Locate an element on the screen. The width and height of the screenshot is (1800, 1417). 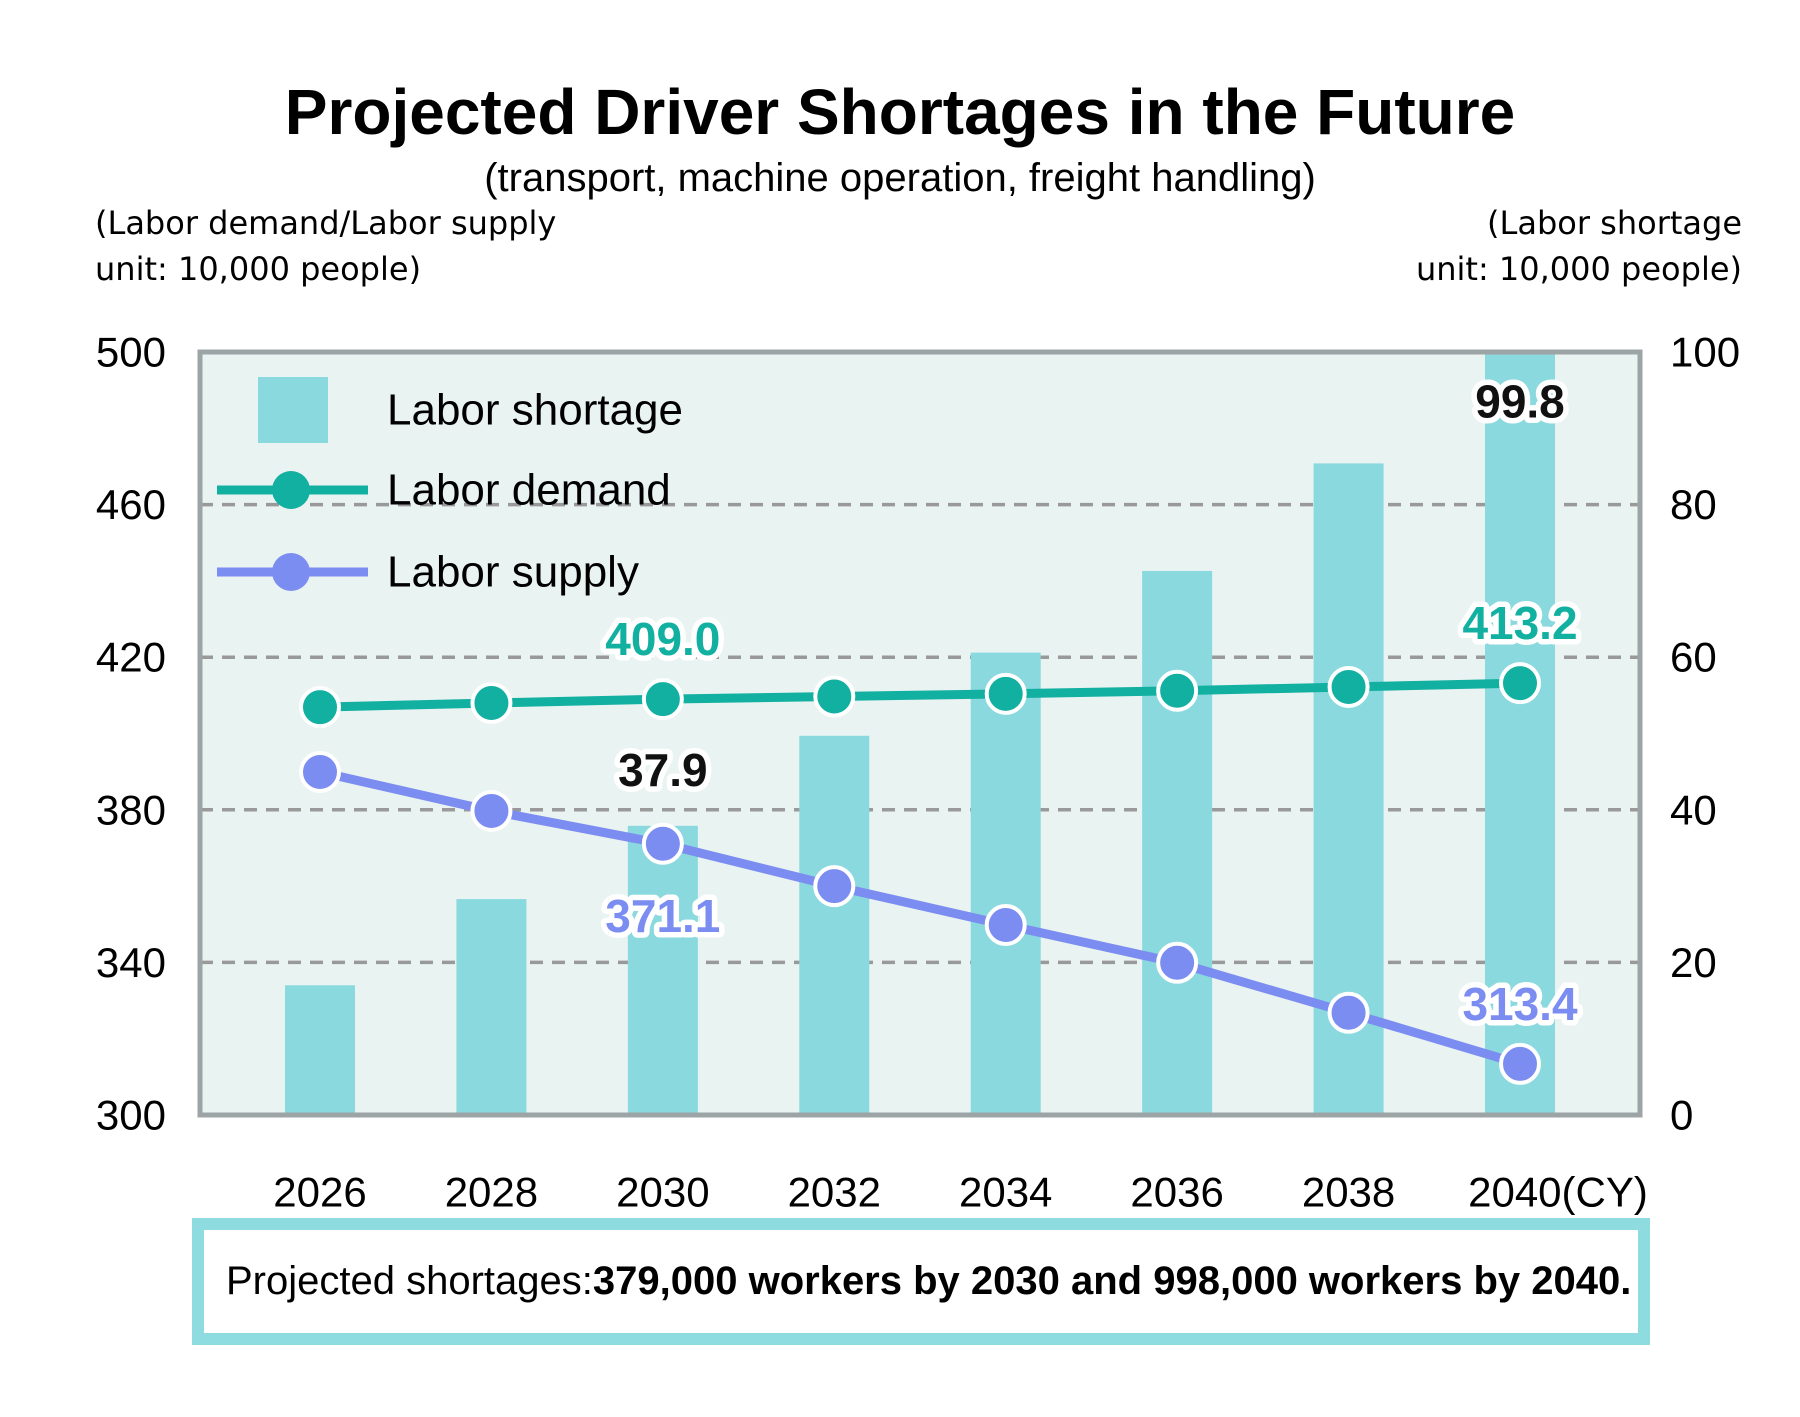
annotation-371.1: 371.1 is located at coordinates (662, 916).